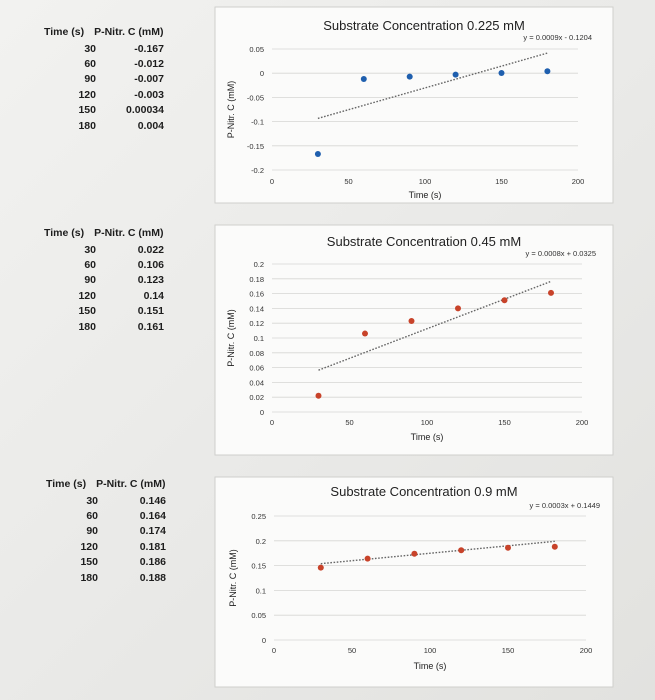  I want to click on trendline-equation: y = 0.0003x + 0.1449, so click(565, 505).